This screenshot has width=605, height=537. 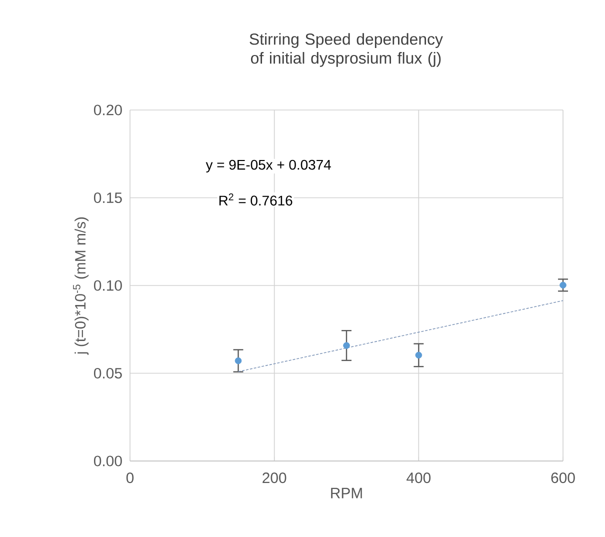 I want to click on y-tick-label: 0.20, so click(x=108, y=110).